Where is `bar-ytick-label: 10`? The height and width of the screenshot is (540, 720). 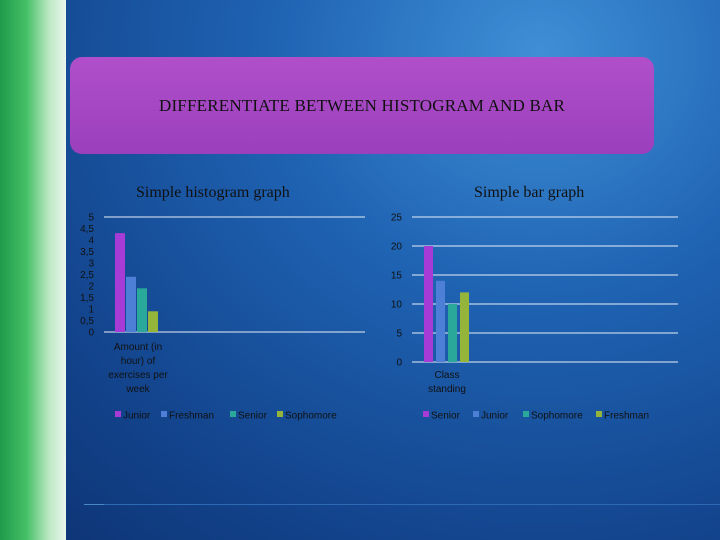 bar-ytick-label: 10 is located at coordinates (397, 305).